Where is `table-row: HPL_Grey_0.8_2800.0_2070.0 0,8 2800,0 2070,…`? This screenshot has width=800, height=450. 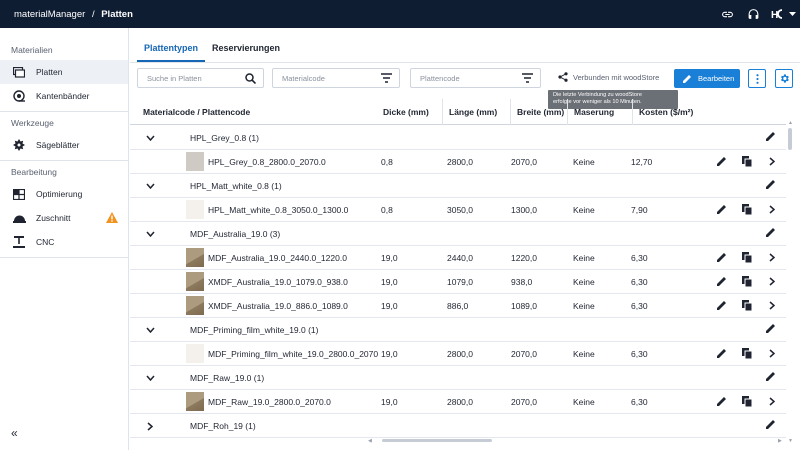 table-row: HPL_Grey_0.8_2800.0_2070.0 0,8 2800,0 2070,… is located at coordinates (458, 162).